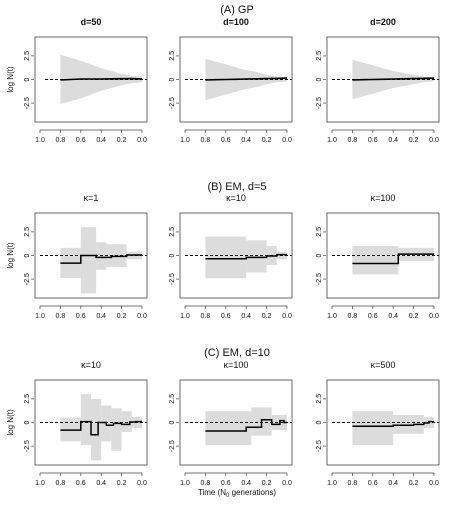 This screenshot has height=511, width=474. I want to click on panel-0-0: d=50 1.0 0.8 0.6 0.4 0.2 0.0 -2.5 0 2.5 log N(t), so click(77, 80).